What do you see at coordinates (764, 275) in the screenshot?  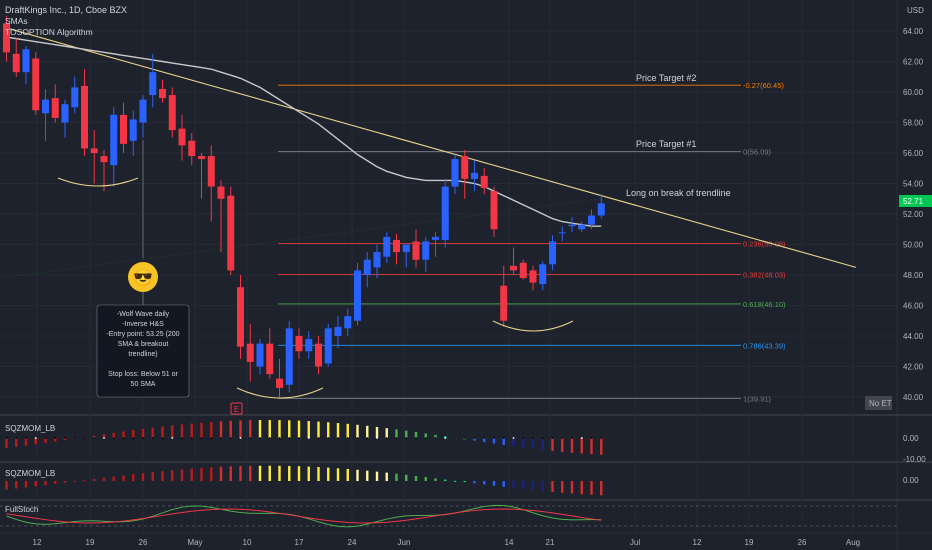 I see `fib-label: 0.382(48.03)` at bounding box center [764, 275].